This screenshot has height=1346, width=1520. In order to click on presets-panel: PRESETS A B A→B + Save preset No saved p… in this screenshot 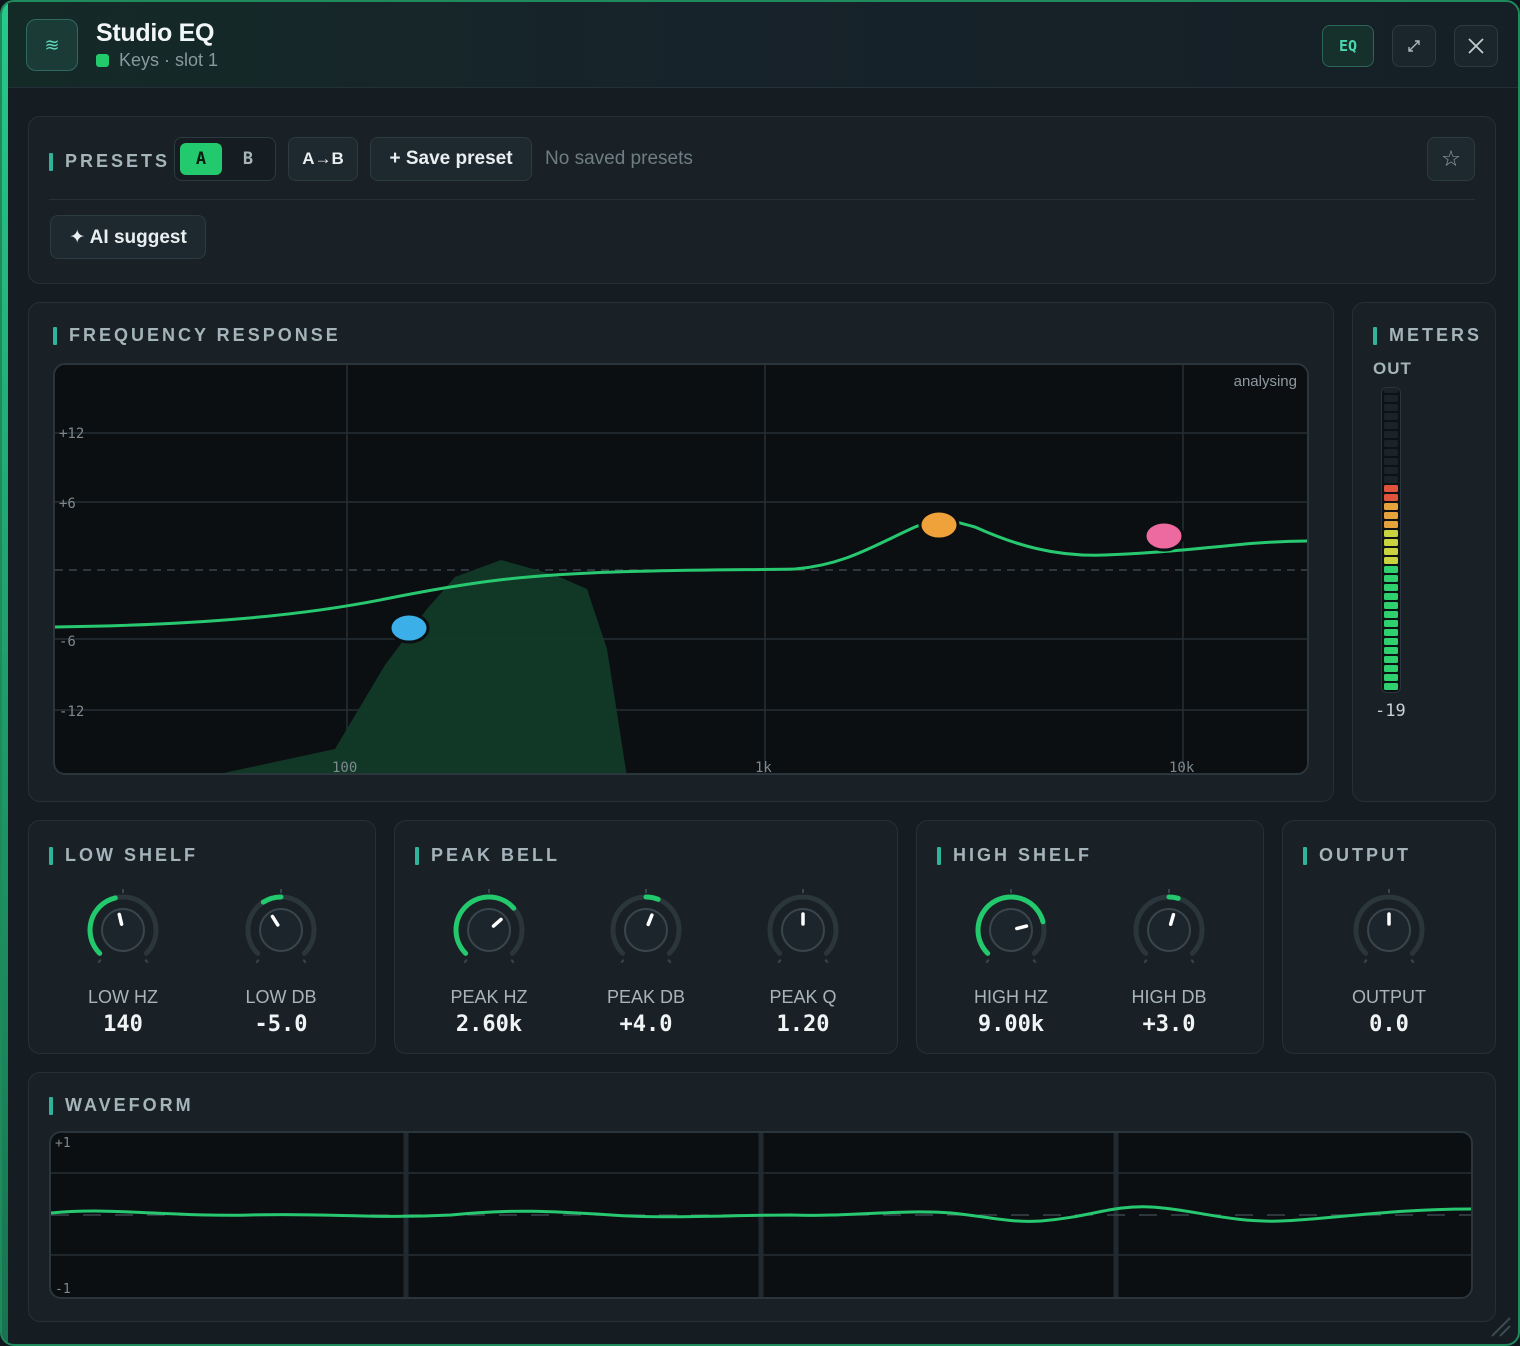, I will do `click(762, 200)`.